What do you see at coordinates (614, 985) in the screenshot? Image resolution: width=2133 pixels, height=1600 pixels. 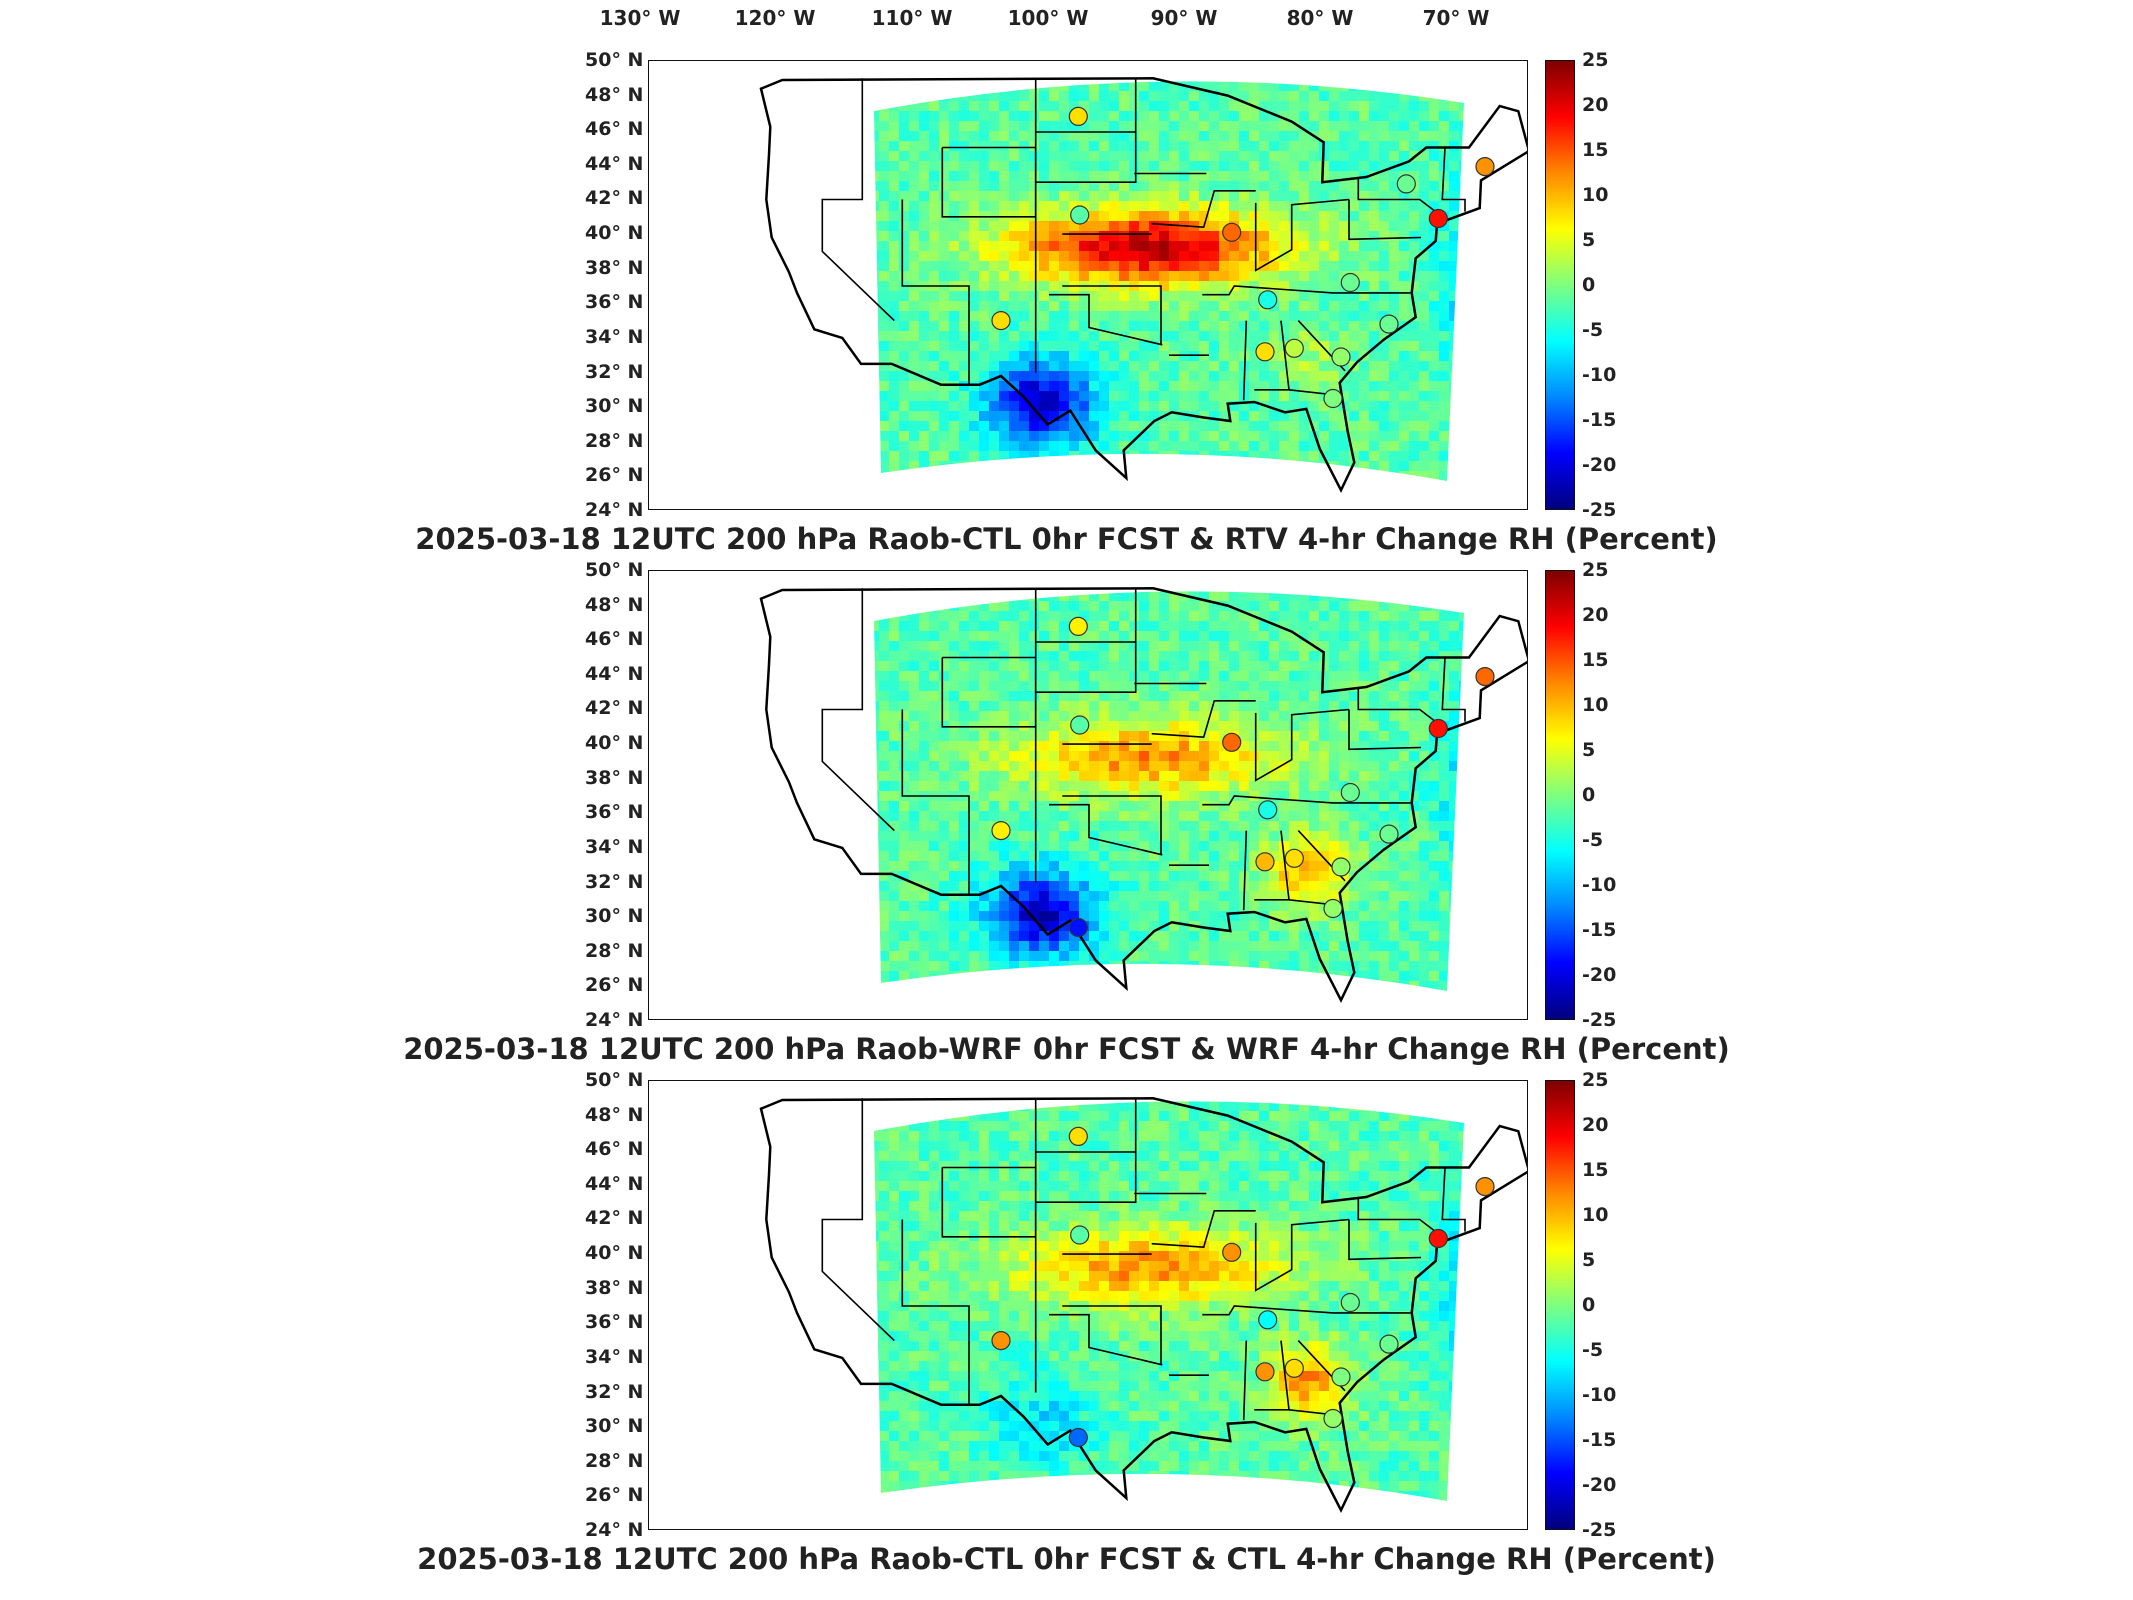 I see `lat-tick-label: 26° N` at bounding box center [614, 985].